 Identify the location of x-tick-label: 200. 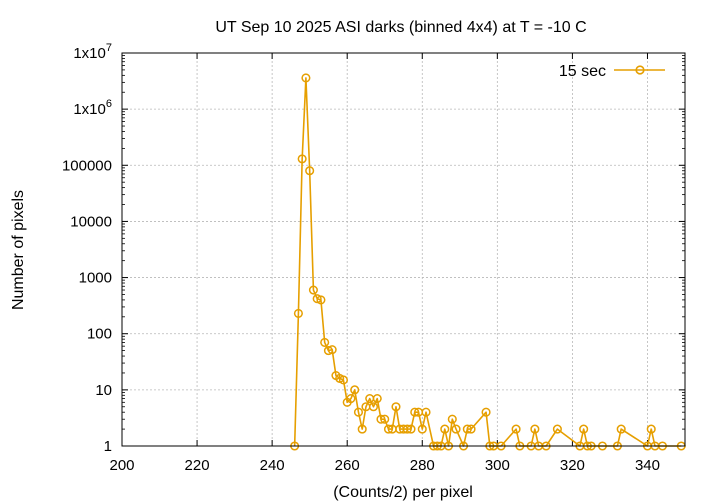
(121, 465).